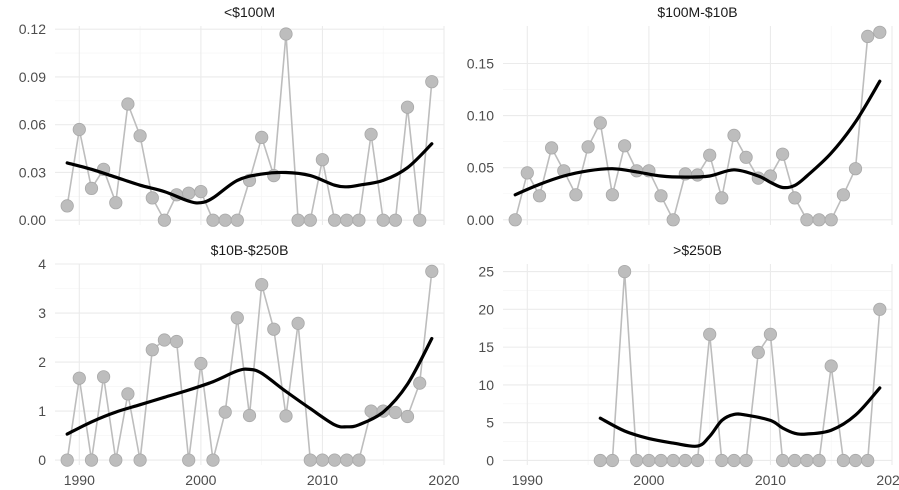 The width and height of the screenshot is (899, 490). Describe the element at coordinates (887, 480) in the screenshot. I see `x-tick-label: 2020` at that location.